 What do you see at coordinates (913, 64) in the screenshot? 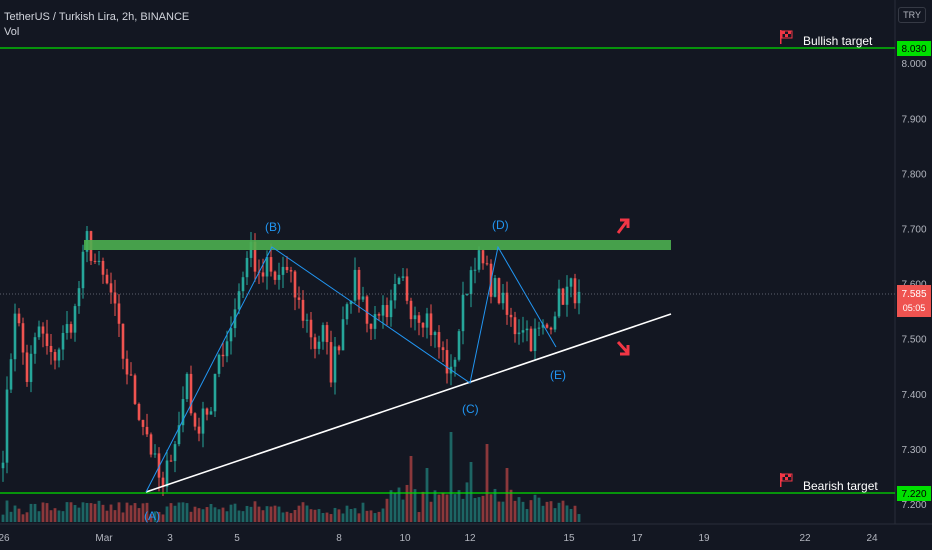
I see `y-tick-label: 8.000` at bounding box center [913, 64].